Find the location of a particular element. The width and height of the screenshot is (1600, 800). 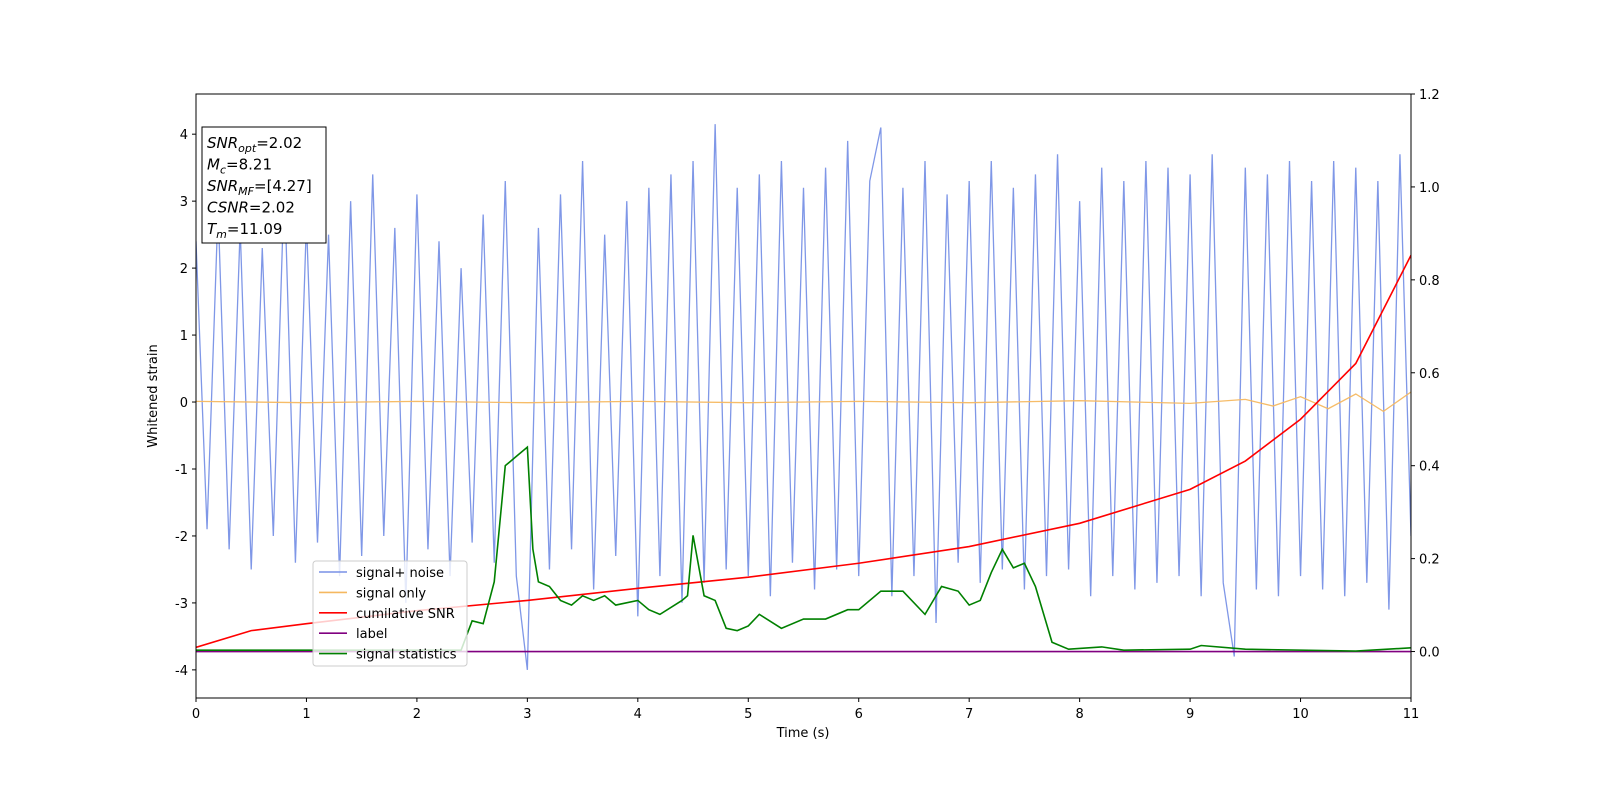

y-tick-label: 2 is located at coordinates (184, 269).